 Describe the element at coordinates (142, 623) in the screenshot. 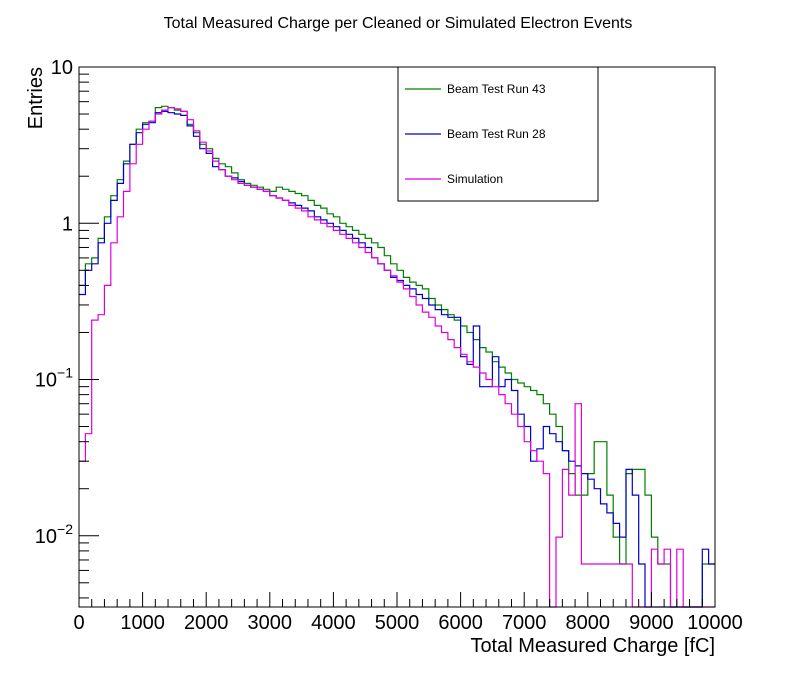

I see `x-tick-label: 1000` at that location.